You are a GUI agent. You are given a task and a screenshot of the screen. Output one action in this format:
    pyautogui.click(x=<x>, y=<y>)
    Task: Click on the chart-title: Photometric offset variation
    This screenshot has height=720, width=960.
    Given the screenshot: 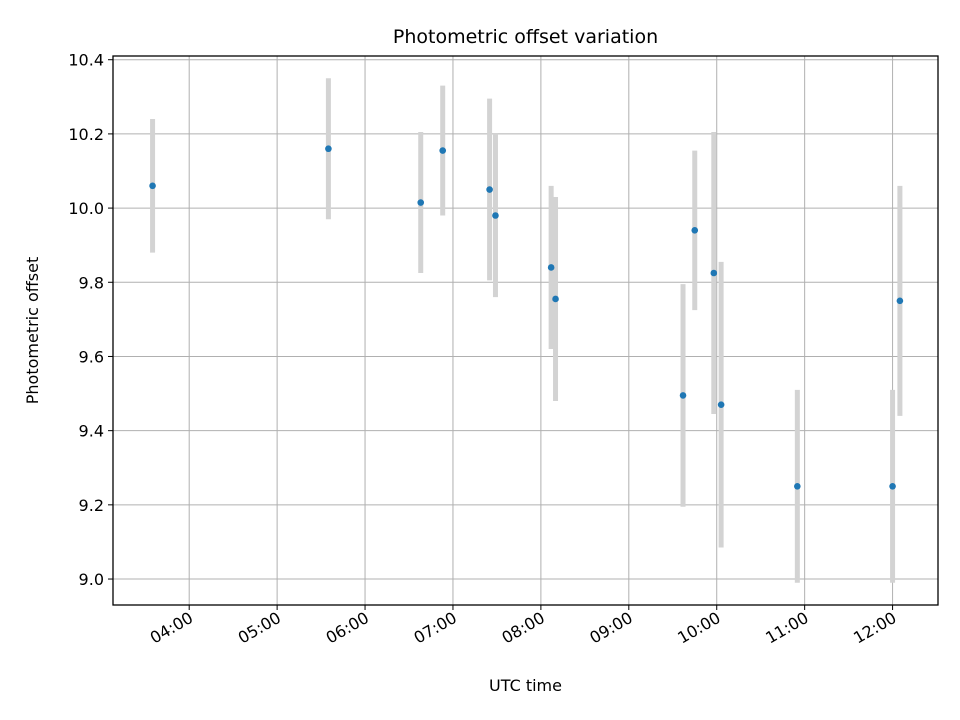 What is the action you would take?
    pyautogui.click(x=525, y=37)
    